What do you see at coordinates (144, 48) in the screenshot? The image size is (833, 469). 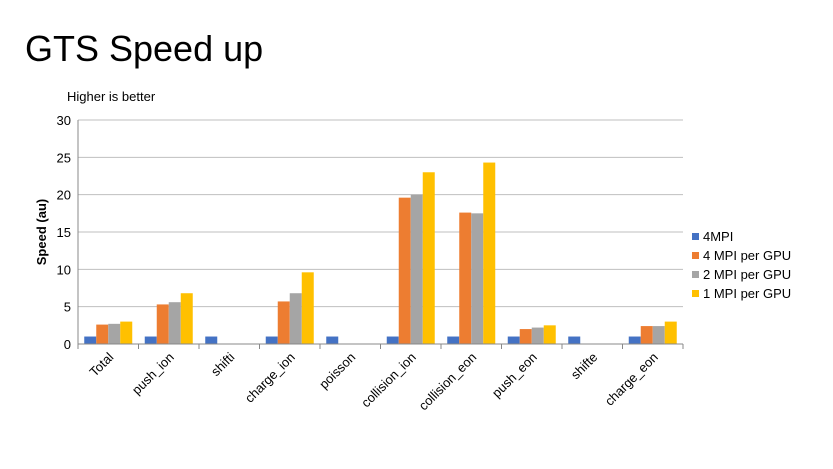 I see `slide-title: GTS Speed up` at bounding box center [144, 48].